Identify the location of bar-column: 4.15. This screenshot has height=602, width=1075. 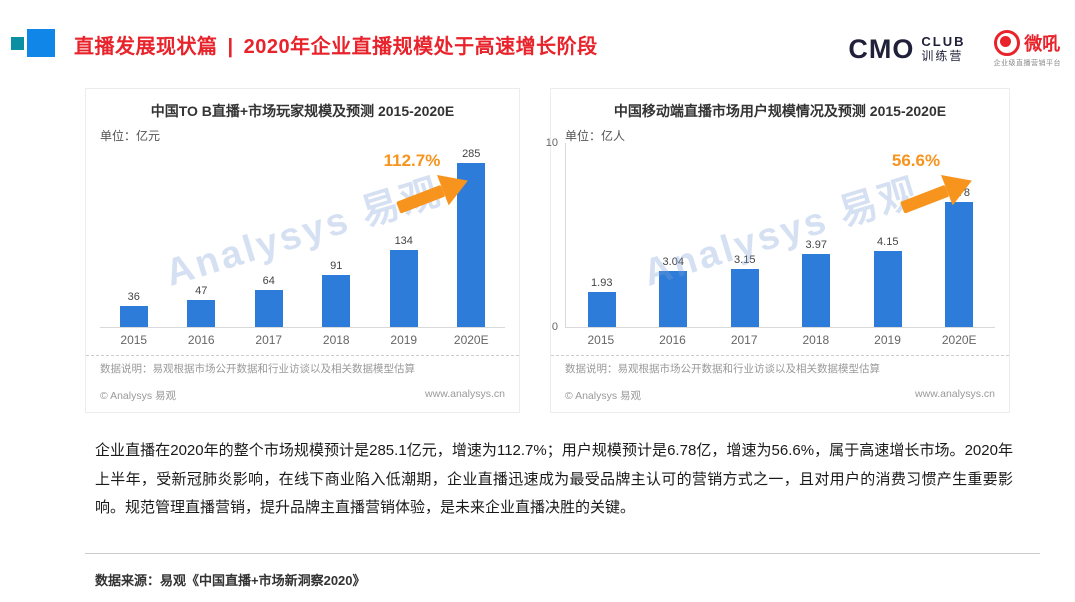
(888, 235).